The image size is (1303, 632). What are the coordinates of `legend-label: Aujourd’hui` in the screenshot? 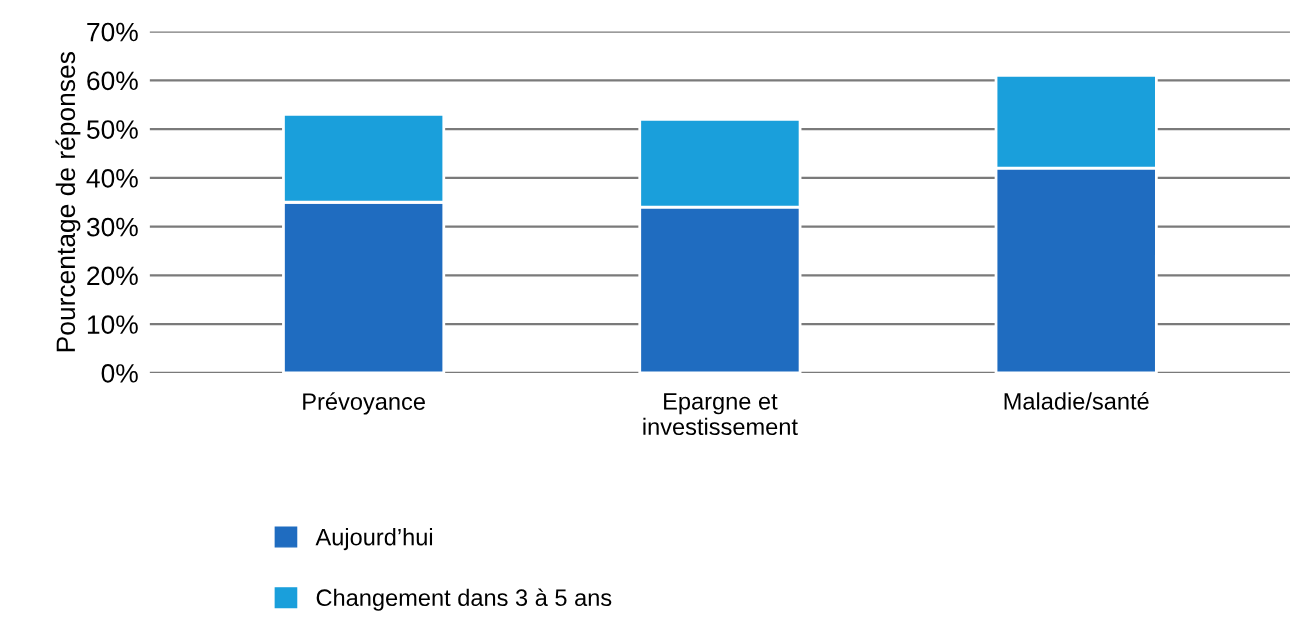 It's located at (374, 539).